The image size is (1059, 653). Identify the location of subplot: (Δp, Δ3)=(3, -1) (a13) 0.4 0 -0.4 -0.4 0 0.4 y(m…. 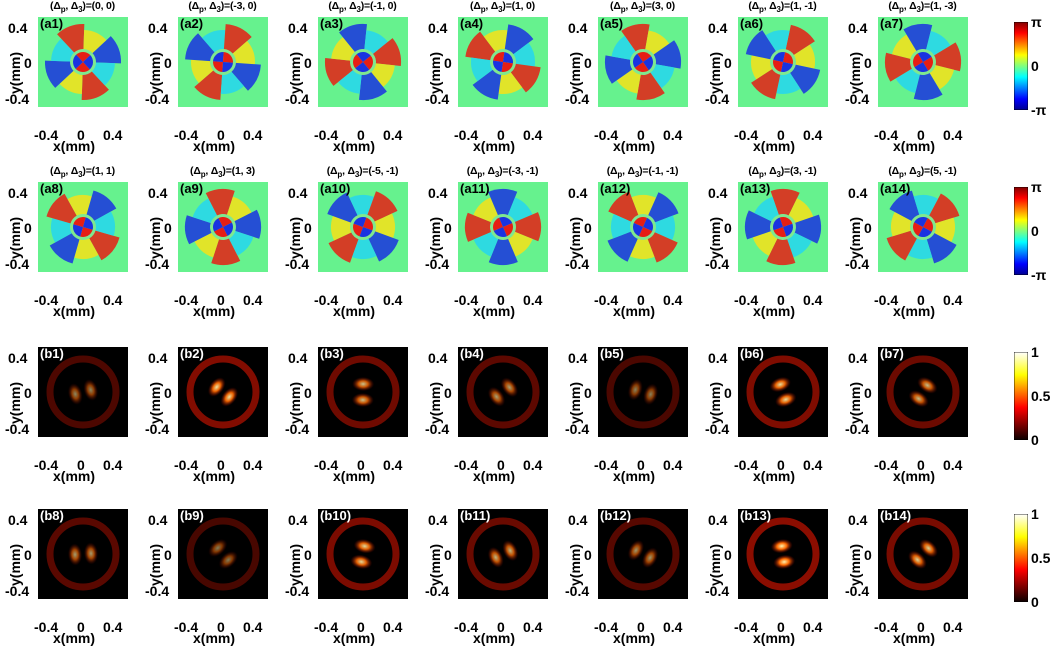
(764, 242).